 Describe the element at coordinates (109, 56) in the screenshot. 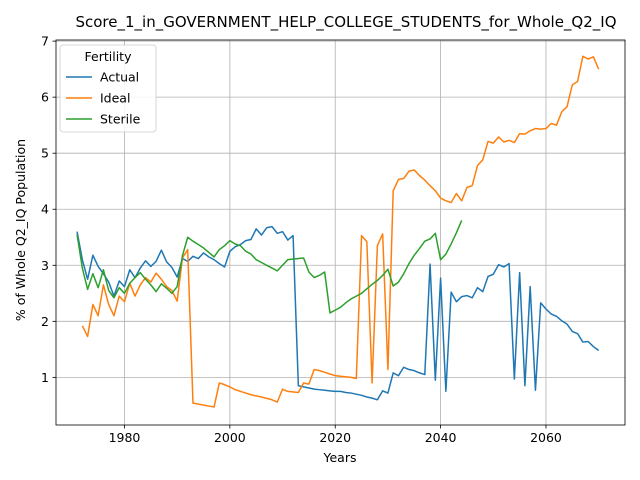

I see `legend-title: Fertility` at that location.